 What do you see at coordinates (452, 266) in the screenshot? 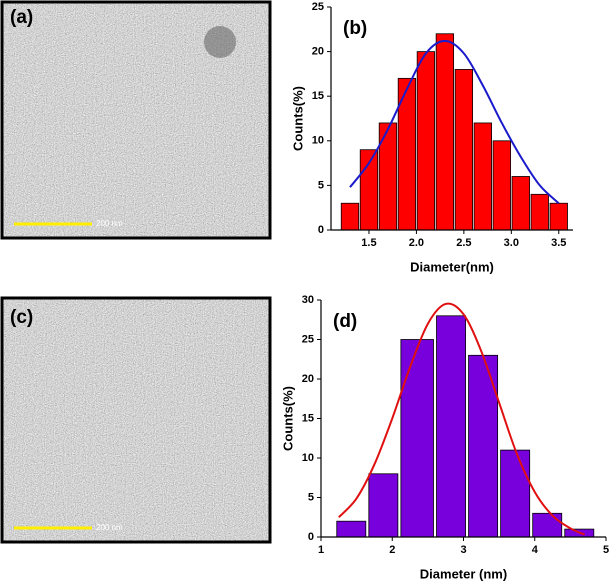
I see `x-axis-label: Diameter(nm)` at bounding box center [452, 266].